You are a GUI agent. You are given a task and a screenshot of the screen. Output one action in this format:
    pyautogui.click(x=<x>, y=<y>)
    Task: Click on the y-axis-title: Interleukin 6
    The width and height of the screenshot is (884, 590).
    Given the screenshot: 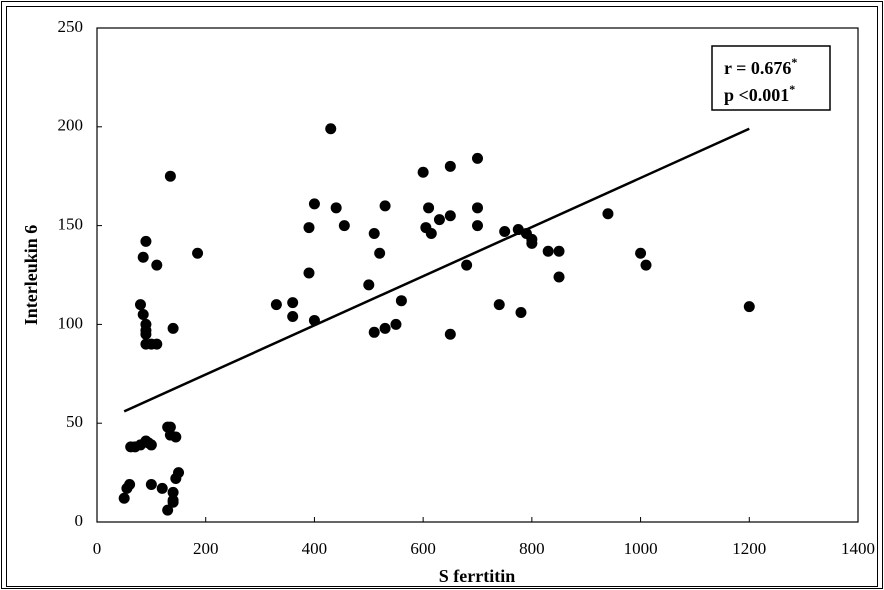 What is the action you would take?
    pyautogui.click(x=31, y=275)
    